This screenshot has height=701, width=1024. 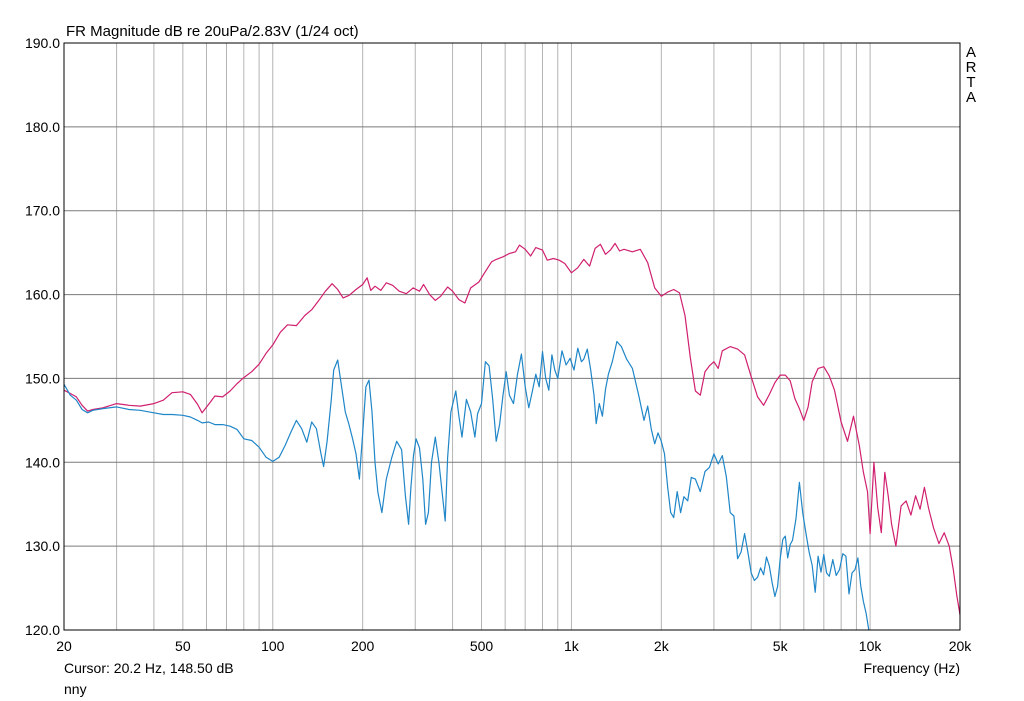 What do you see at coordinates (42, 211) in the screenshot?
I see `y-tick-label: 170.0` at bounding box center [42, 211].